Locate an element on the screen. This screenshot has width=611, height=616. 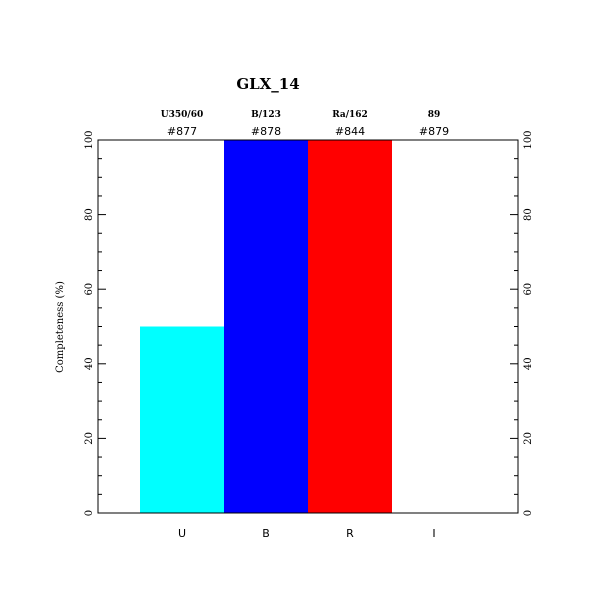
bar-b is located at coordinates (266, 326).